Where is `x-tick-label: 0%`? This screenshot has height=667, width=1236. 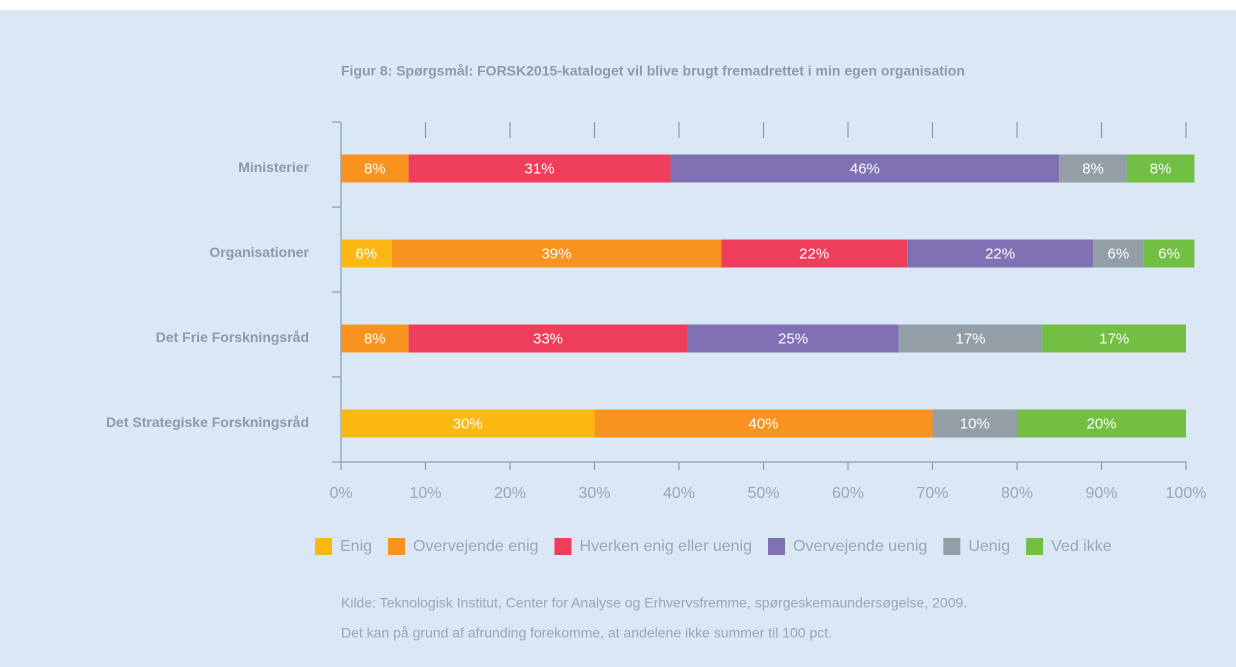 x-tick-label: 0% is located at coordinates (340, 493).